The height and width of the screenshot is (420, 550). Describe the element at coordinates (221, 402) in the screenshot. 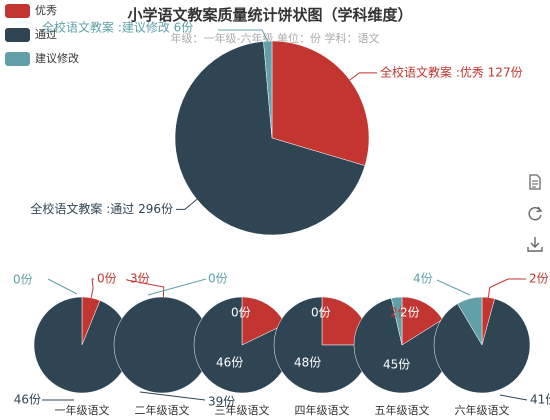

I see `grade-1-label-通过: 39份` at that location.